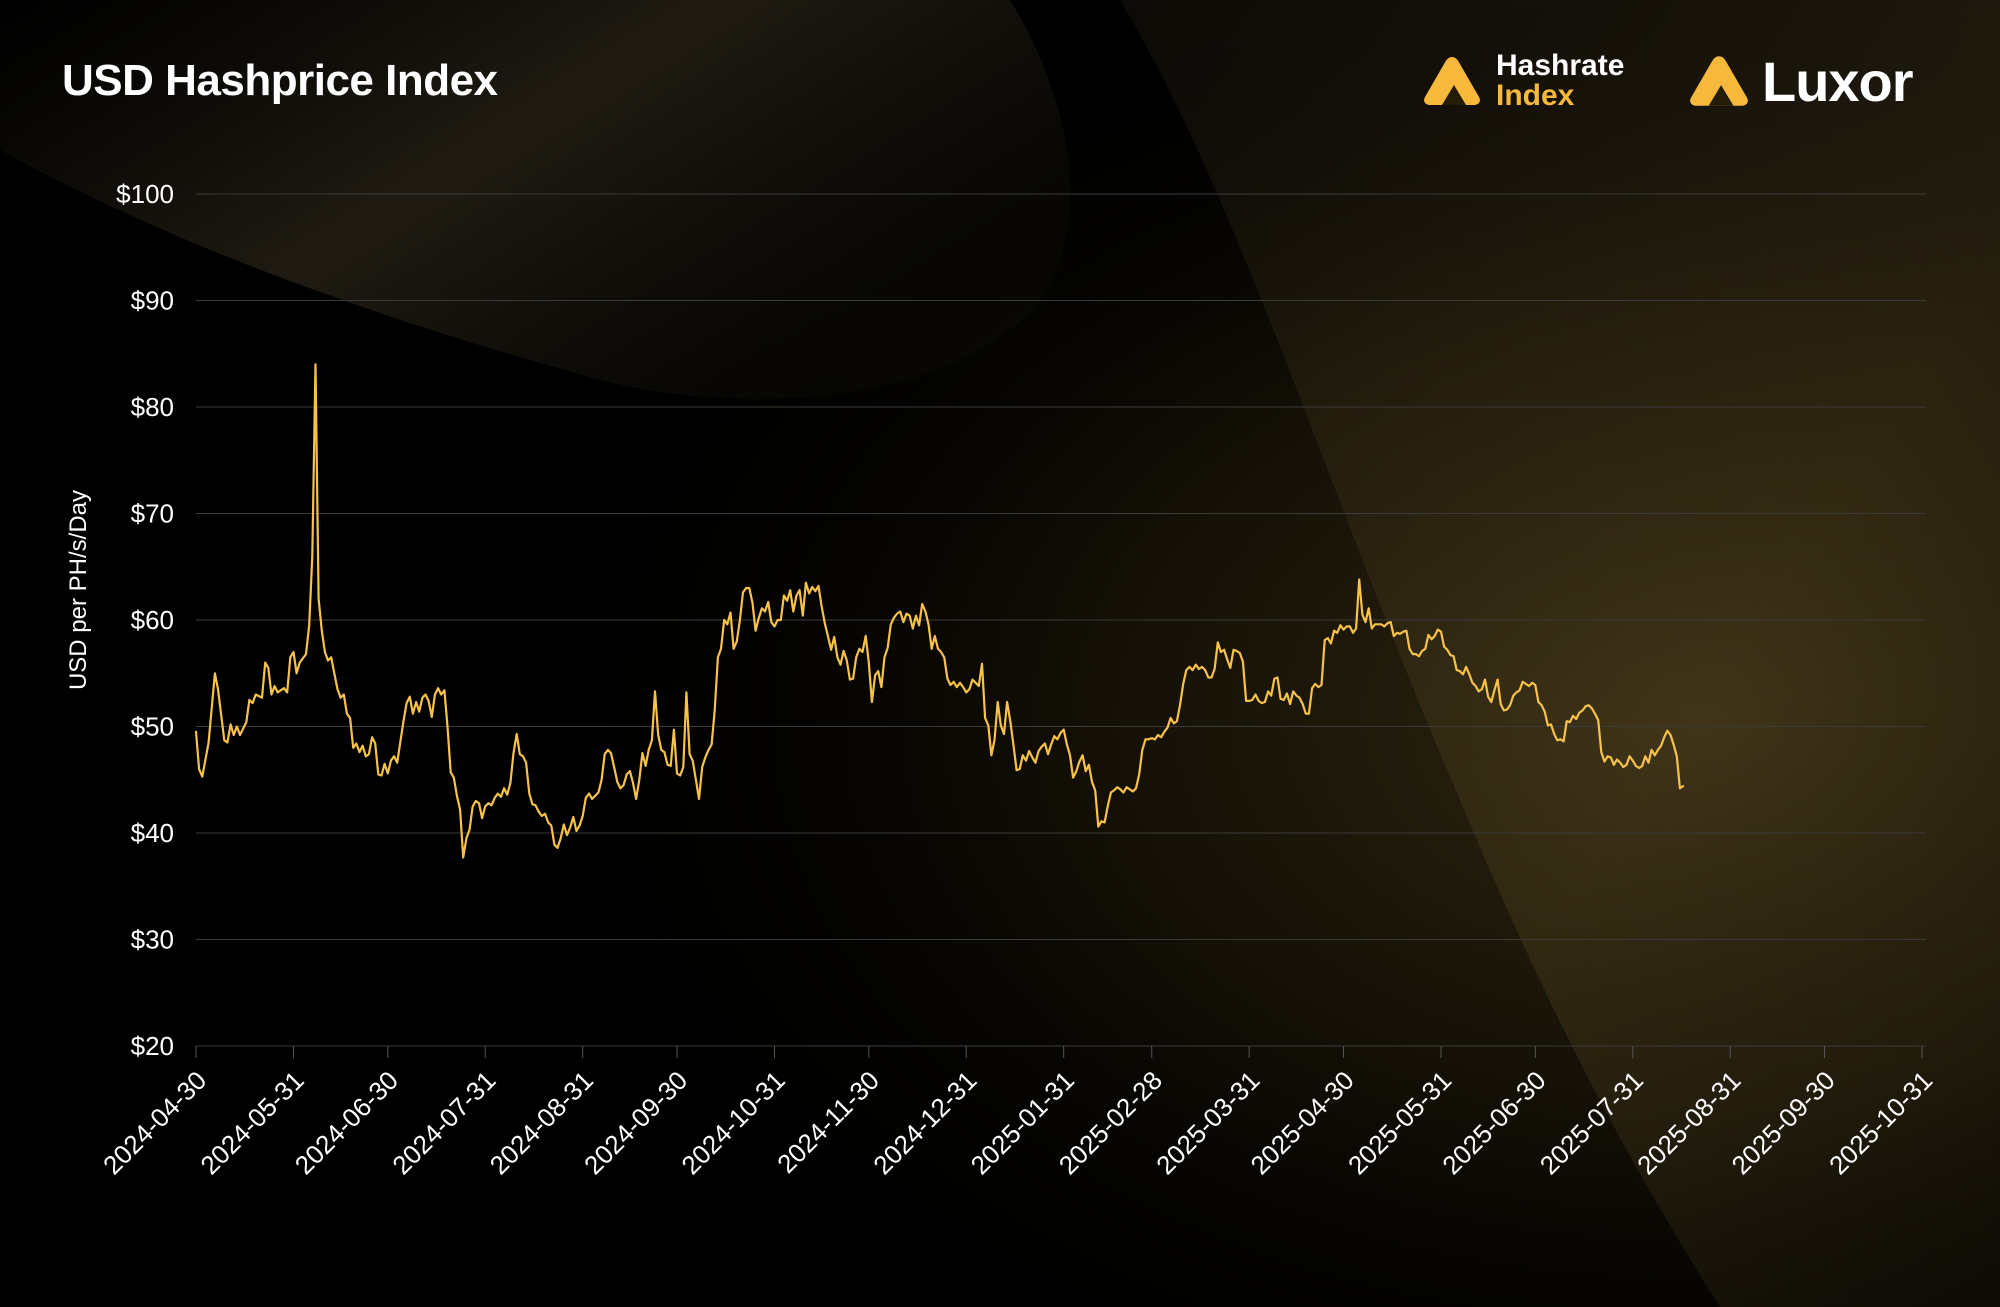  Describe the element at coordinates (1452, 81) in the screenshot. I see `hashrate-index-logo-icon` at that location.